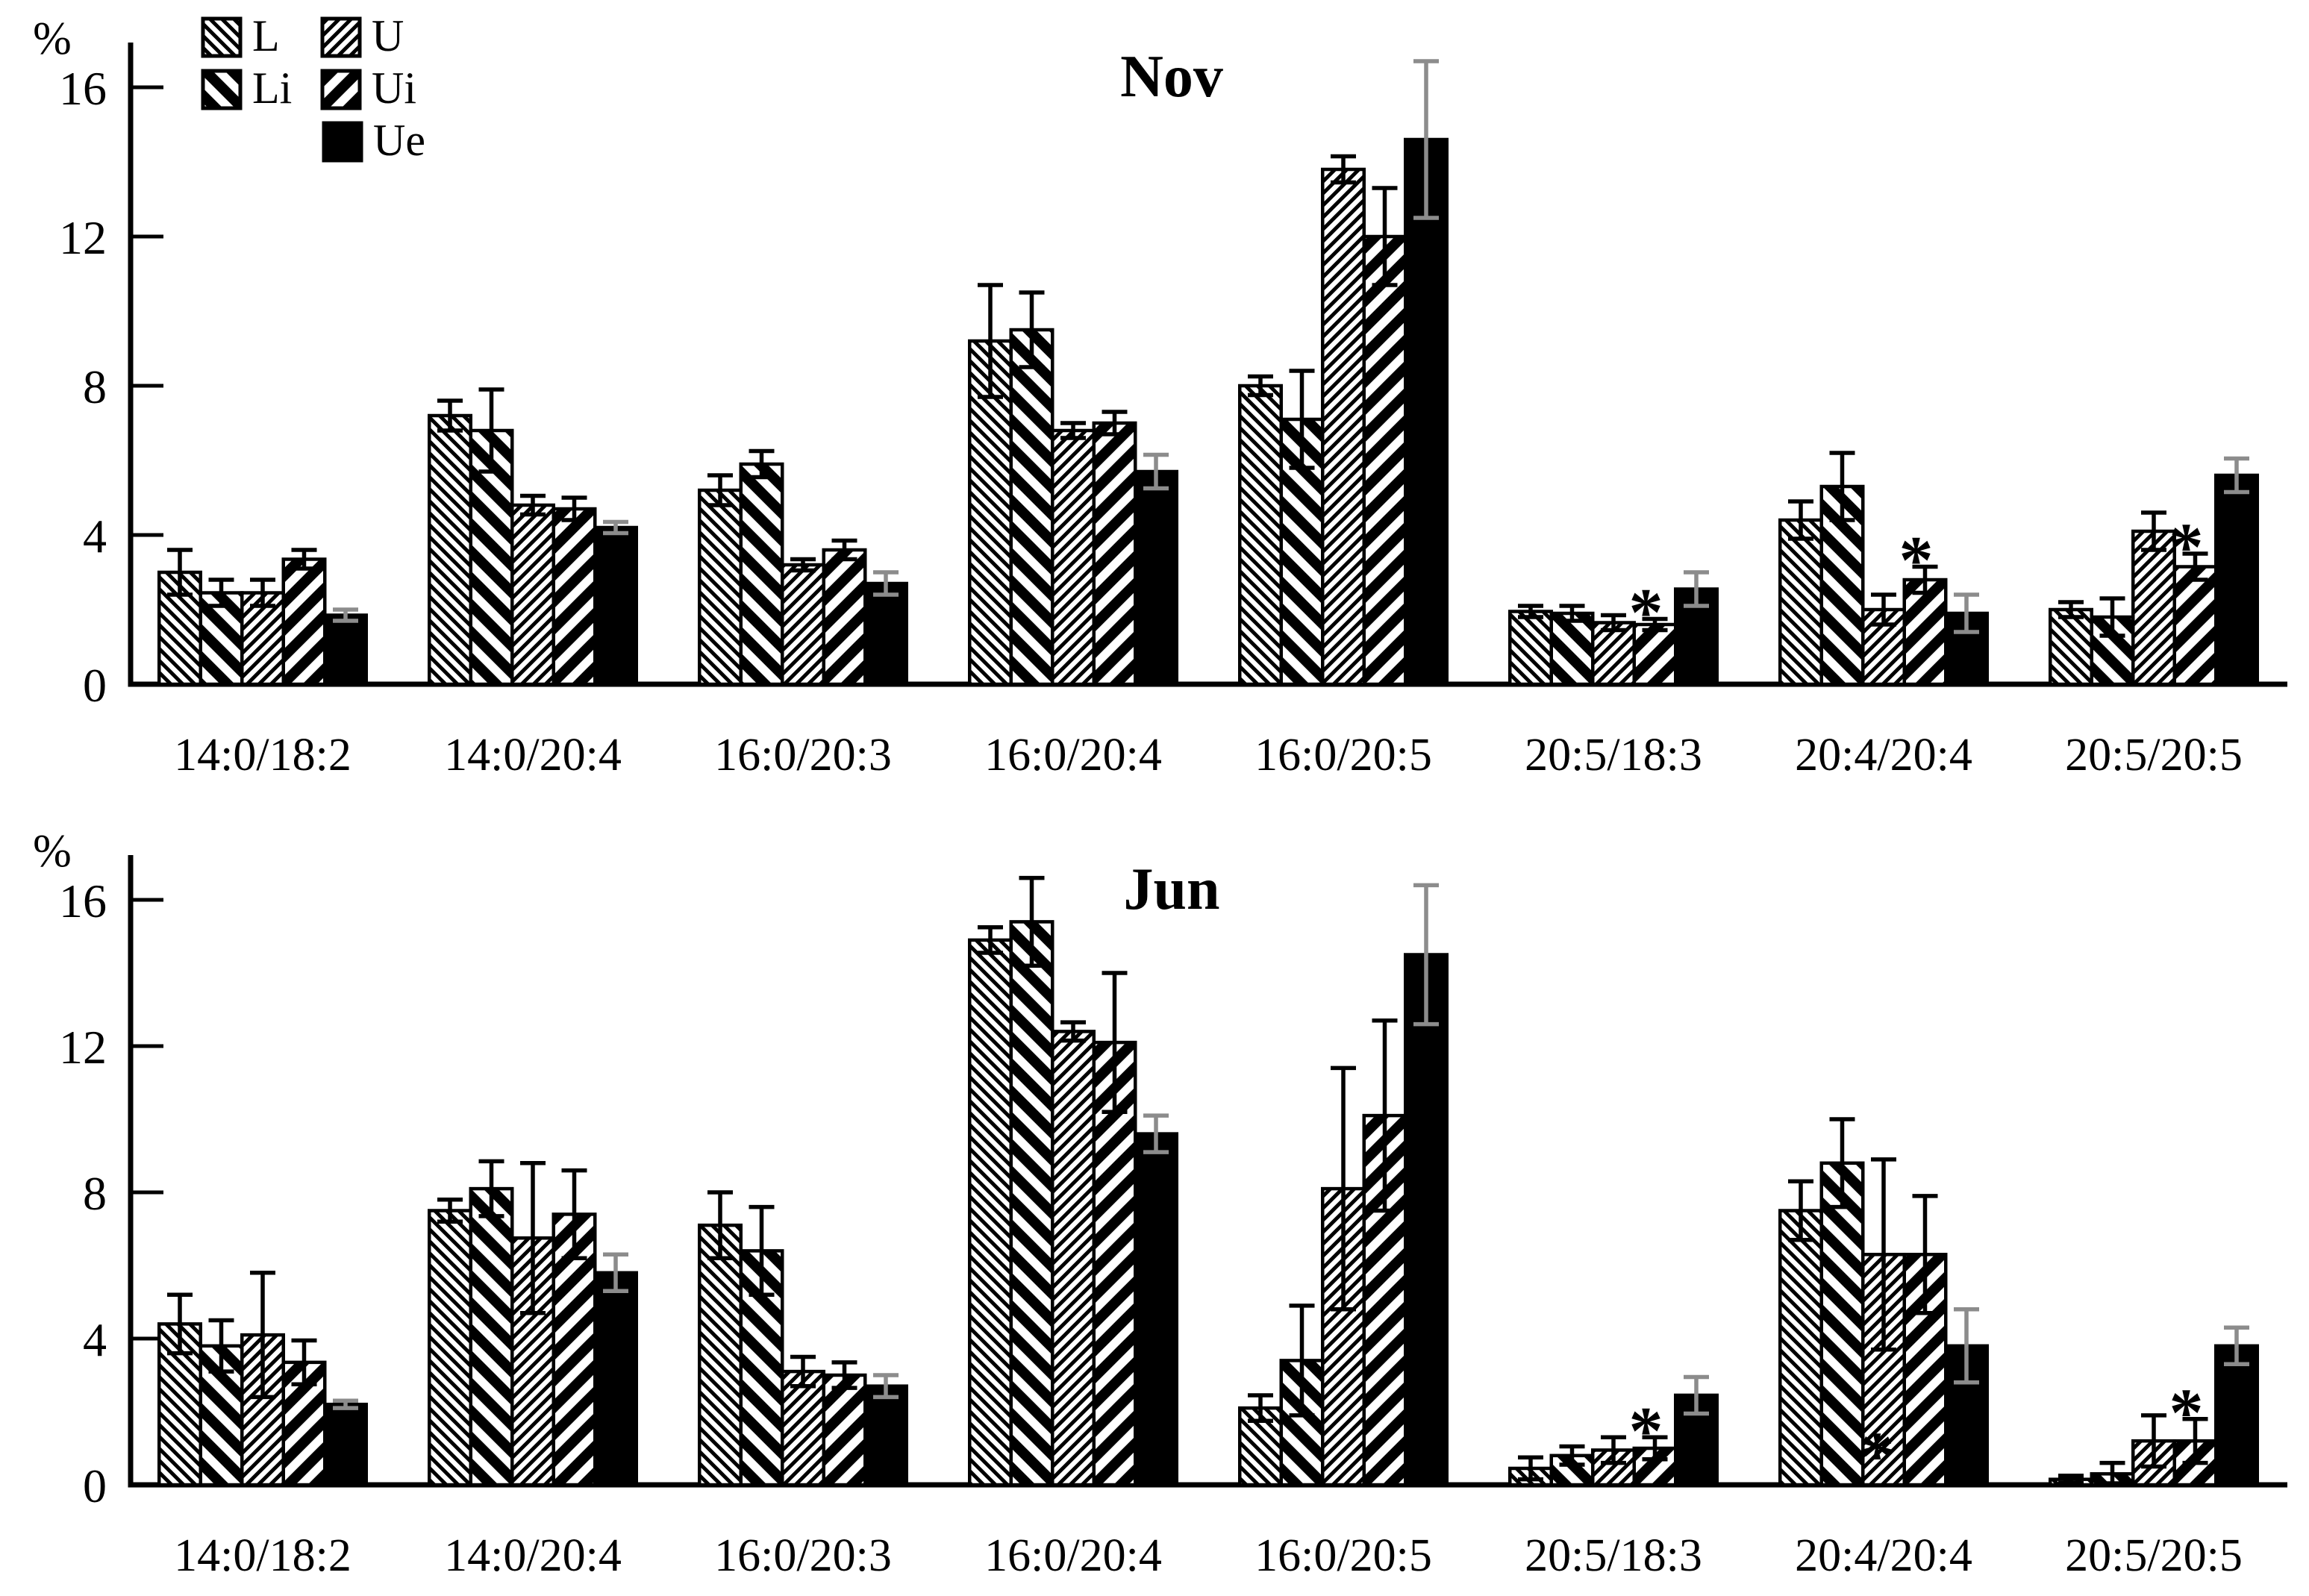 The width and height of the screenshot is (2309, 1596). What do you see at coordinates (1172, 77) in the screenshot?
I see `panel-title: Nov` at bounding box center [1172, 77].